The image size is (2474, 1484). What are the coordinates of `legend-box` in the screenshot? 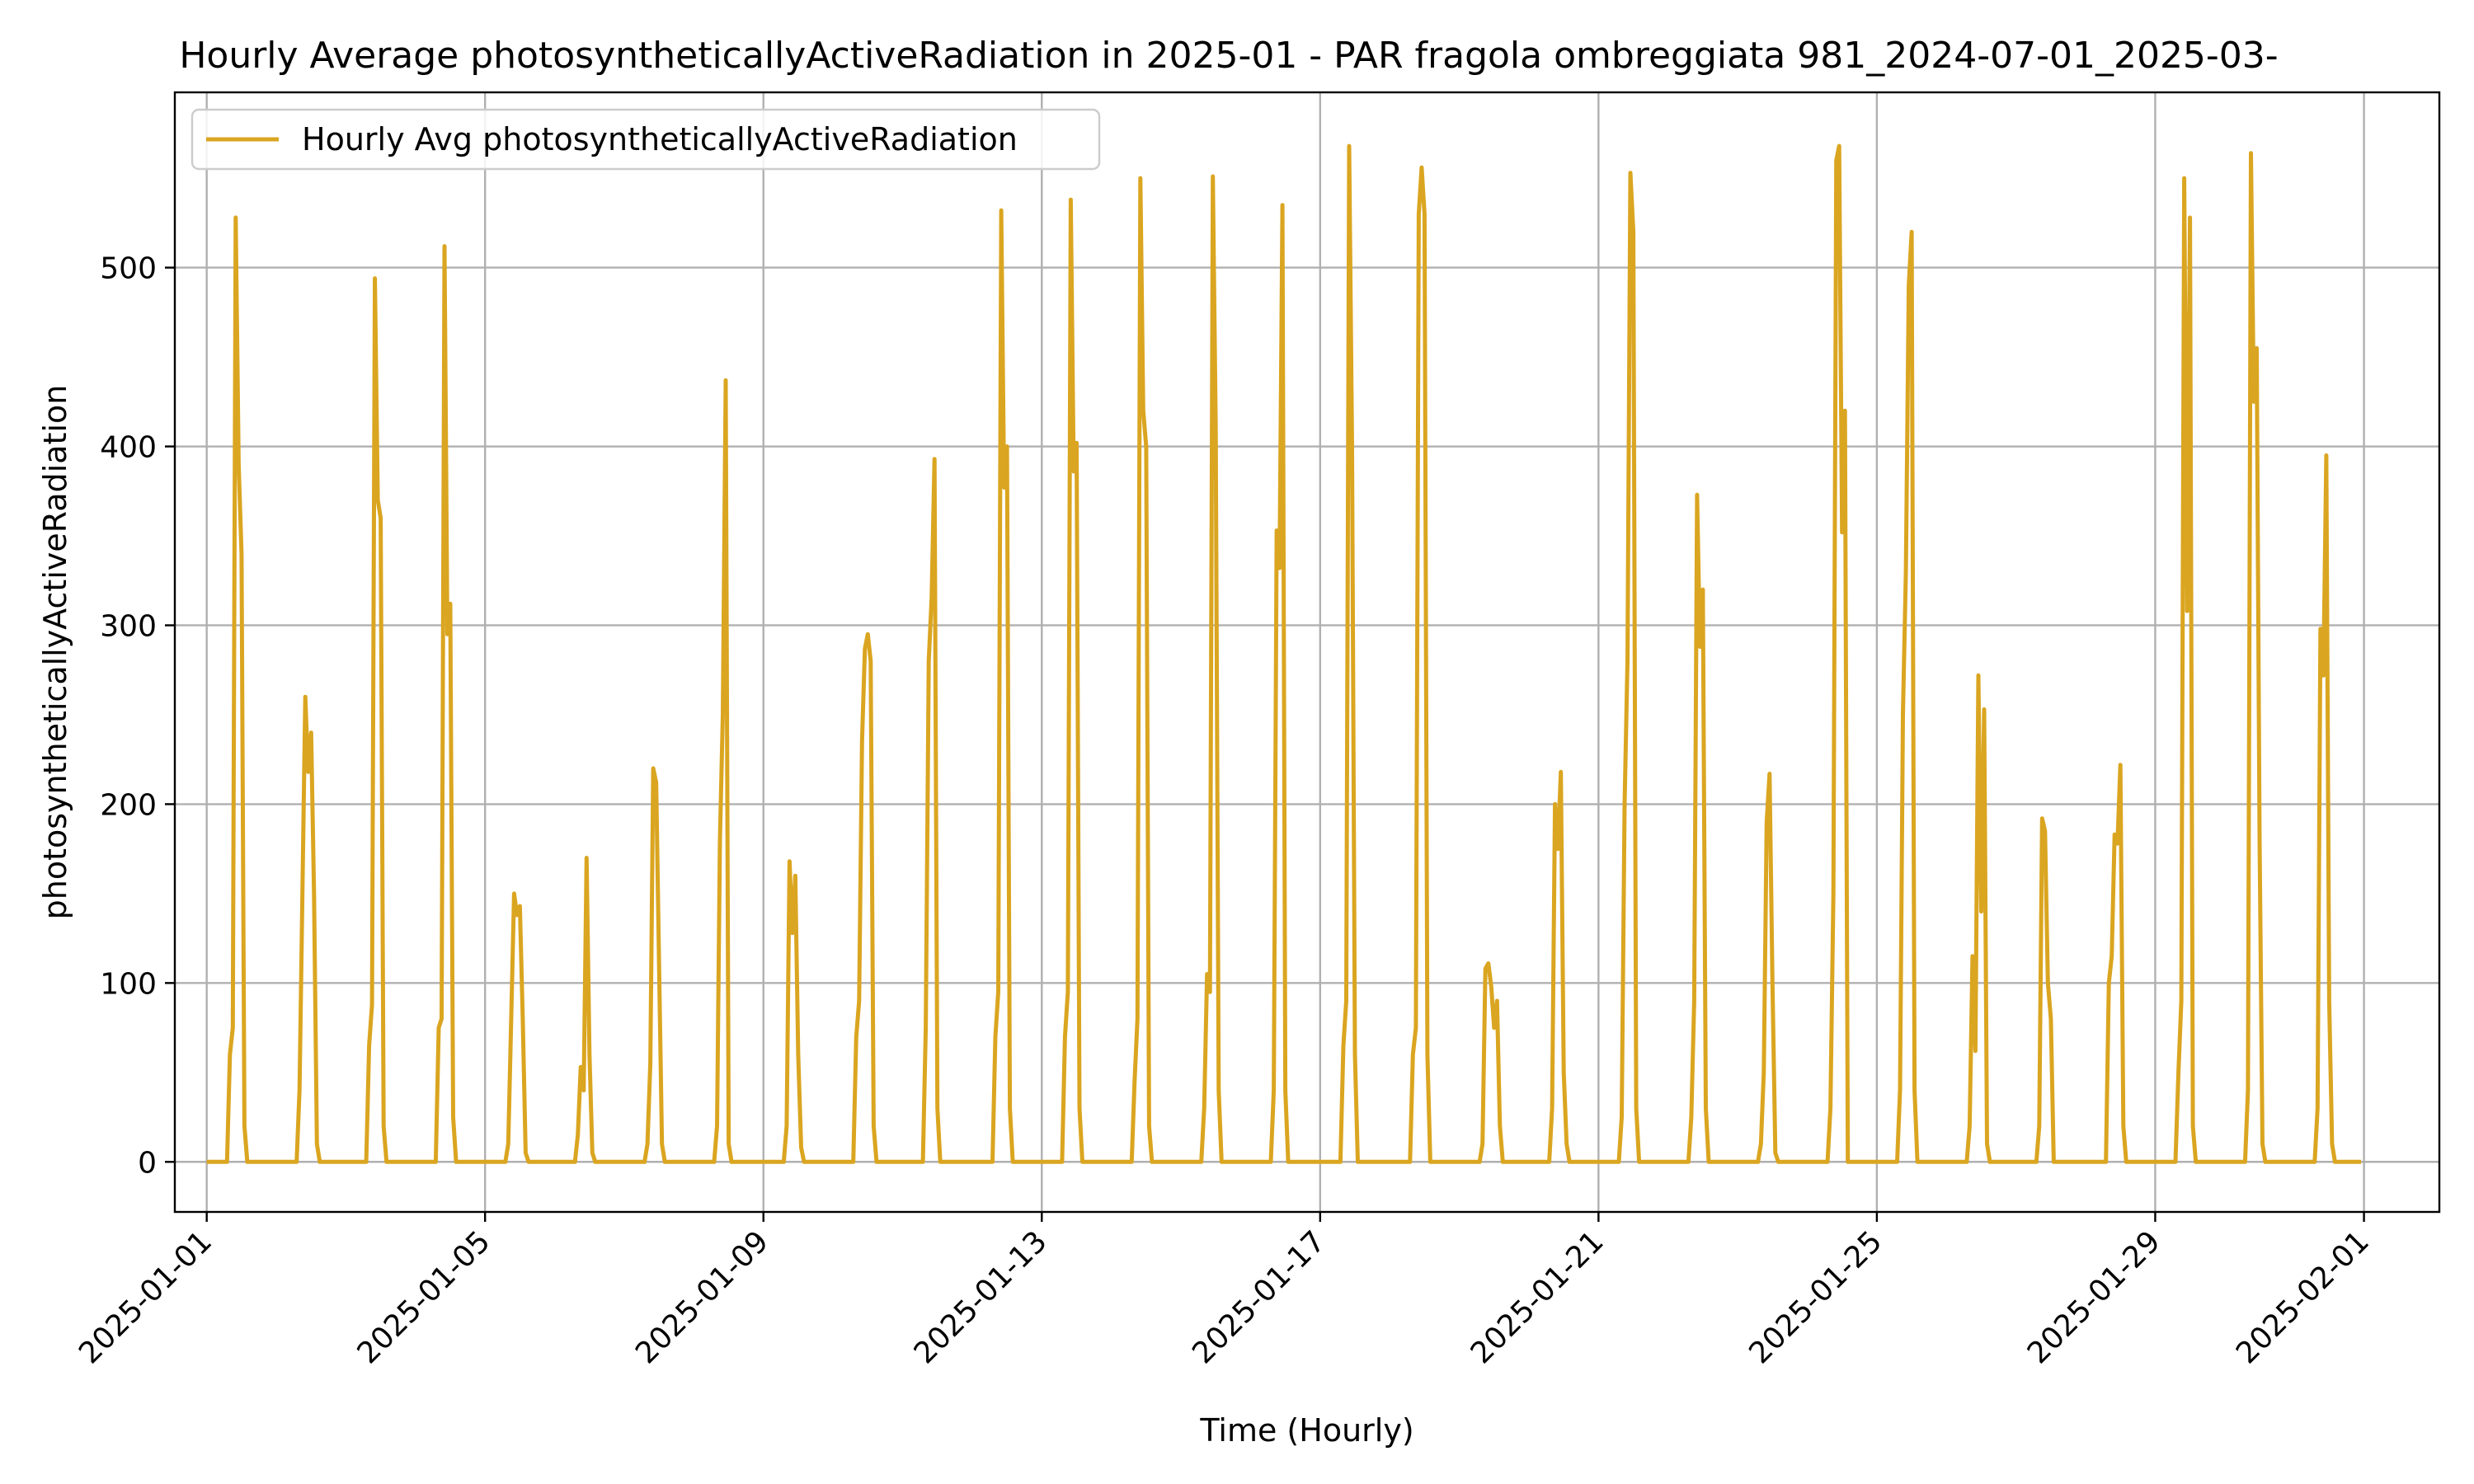 It's located at (645, 139).